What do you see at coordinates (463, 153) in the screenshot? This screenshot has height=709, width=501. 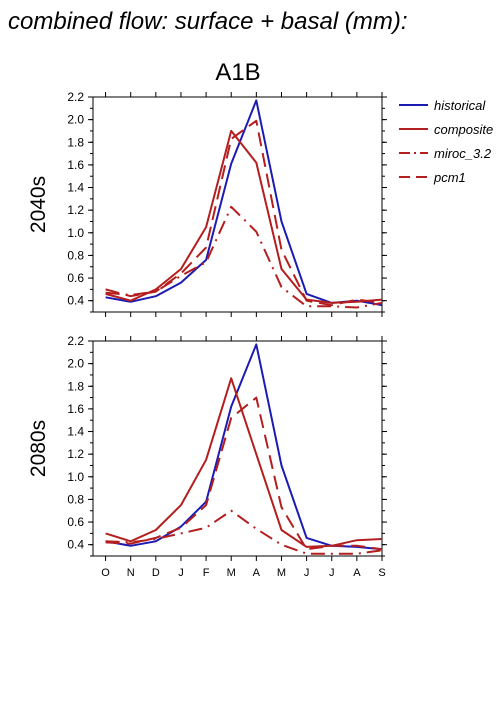 I see `legend-label: miroc_3.2` at bounding box center [463, 153].